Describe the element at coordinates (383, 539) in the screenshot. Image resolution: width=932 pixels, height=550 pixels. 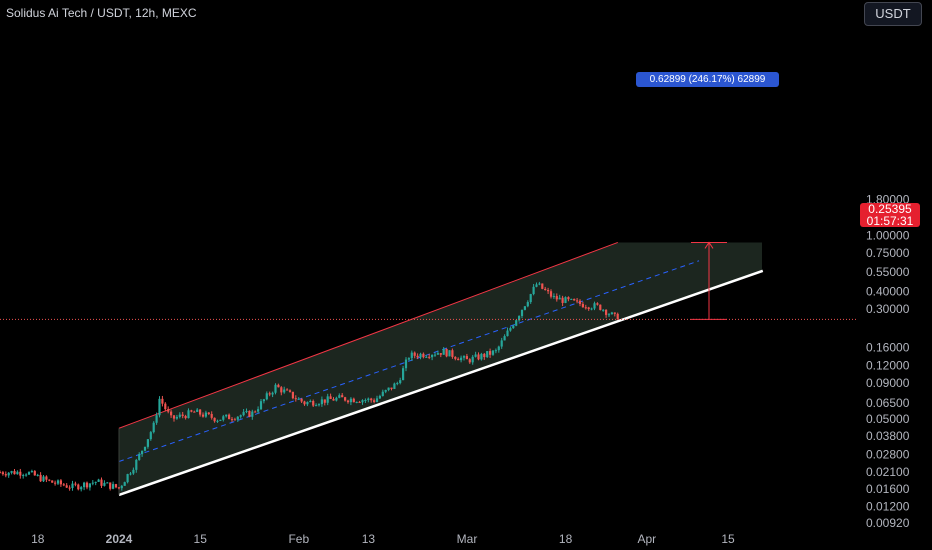
I see `time-axis: 18 2024 15 Feb 13 Mar 18 Apr 15` at that location.